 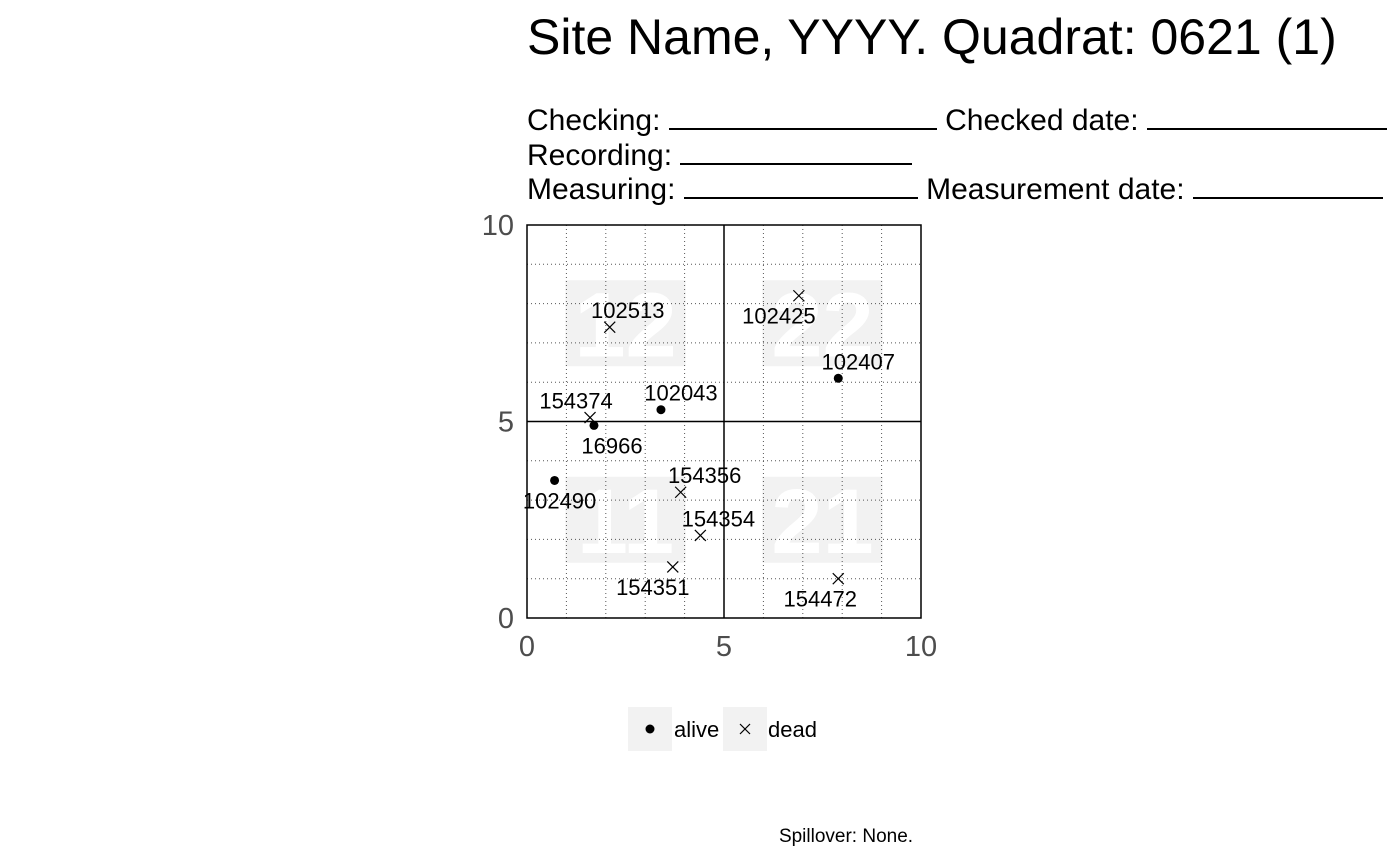 I want to click on measurement-date-label: Measurement date:, so click(x=1055, y=189).